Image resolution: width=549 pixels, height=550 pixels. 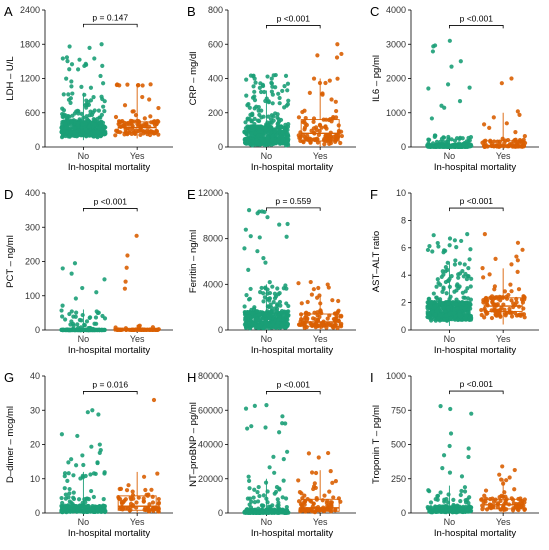 I want to click on significance-bracket, so click(x=110, y=25).